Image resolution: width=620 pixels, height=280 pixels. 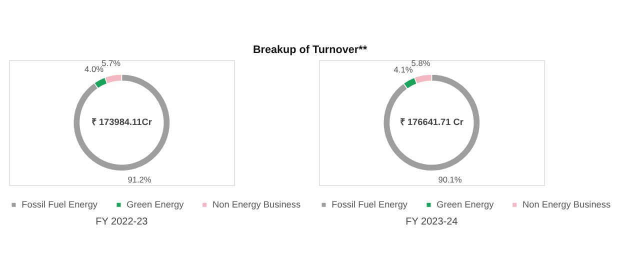 I want to click on data-label: 91.2%, so click(x=140, y=179).